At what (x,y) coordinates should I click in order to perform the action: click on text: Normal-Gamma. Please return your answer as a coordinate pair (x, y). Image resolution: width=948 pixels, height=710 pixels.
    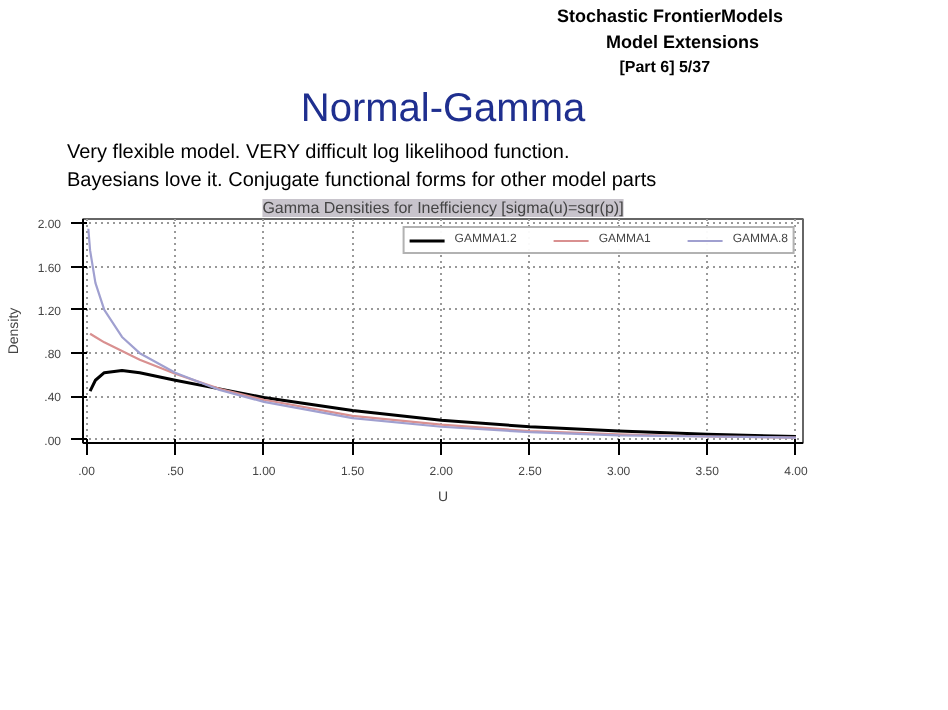
    Looking at the image, I should click on (443, 109).